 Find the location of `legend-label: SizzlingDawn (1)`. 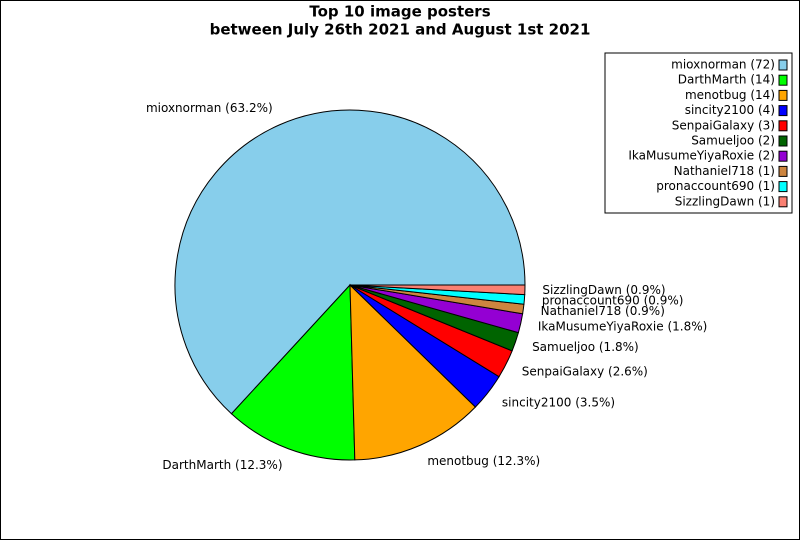

legend-label: SizzlingDawn (1) is located at coordinates (725, 201).